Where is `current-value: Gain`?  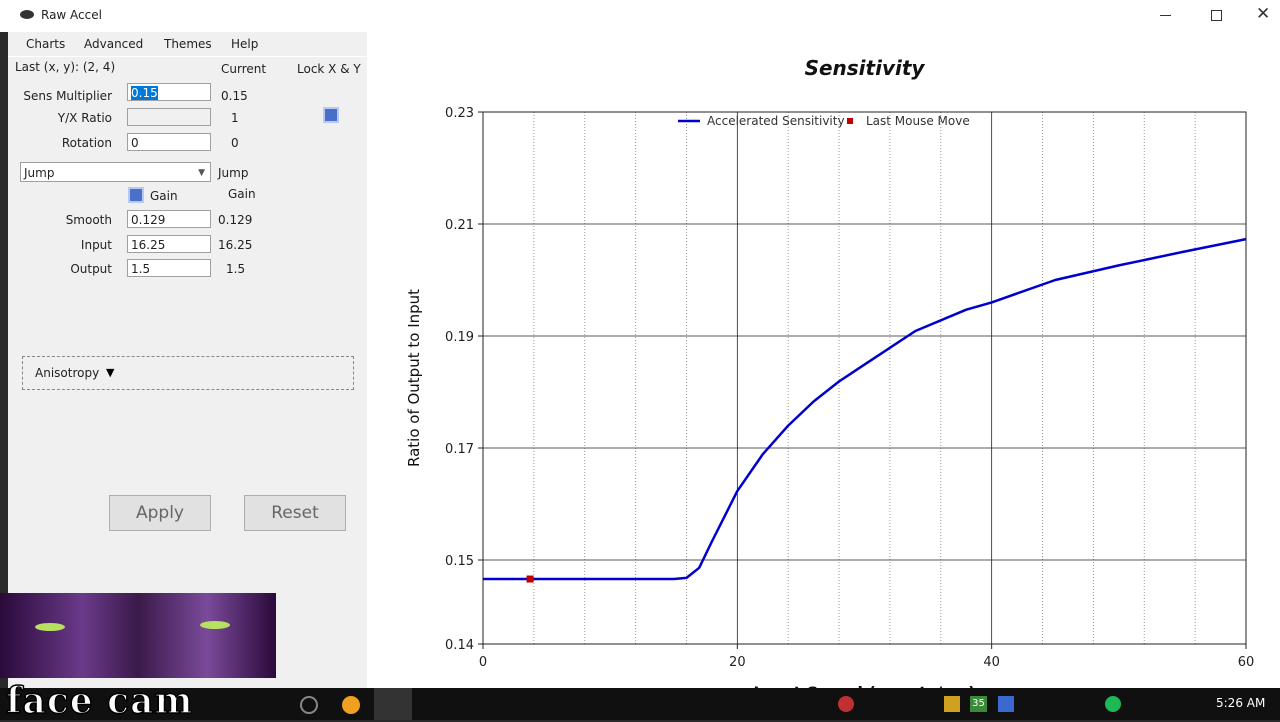 current-value: Gain is located at coordinates (242, 194).